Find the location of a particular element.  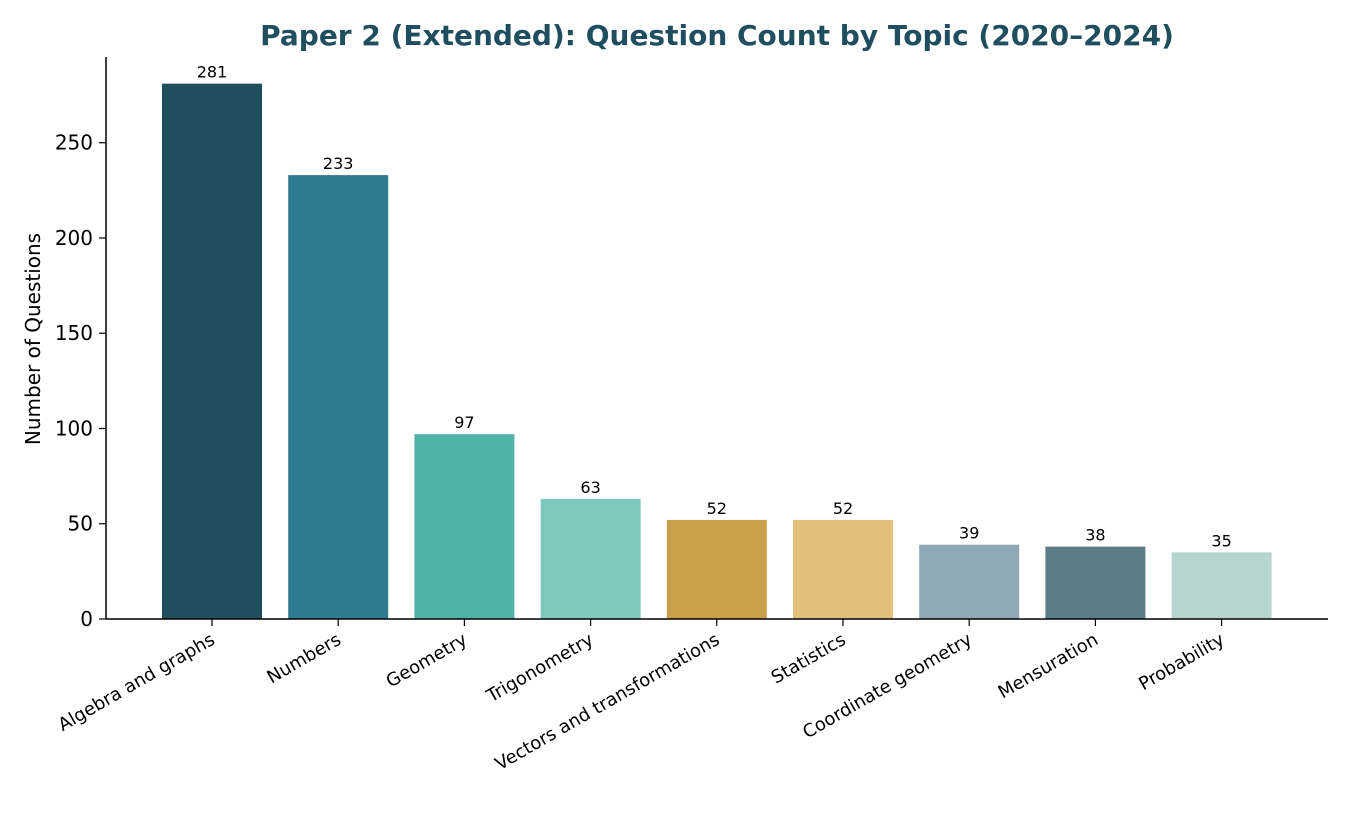

bar-value-label: 35 is located at coordinates (1221, 540).